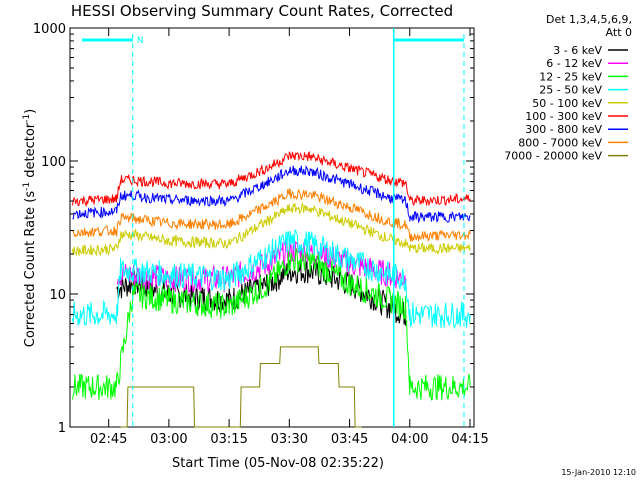  What do you see at coordinates (108, 439) in the screenshot?
I see `x-tick-label: 02:45` at bounding box center [108, 439].